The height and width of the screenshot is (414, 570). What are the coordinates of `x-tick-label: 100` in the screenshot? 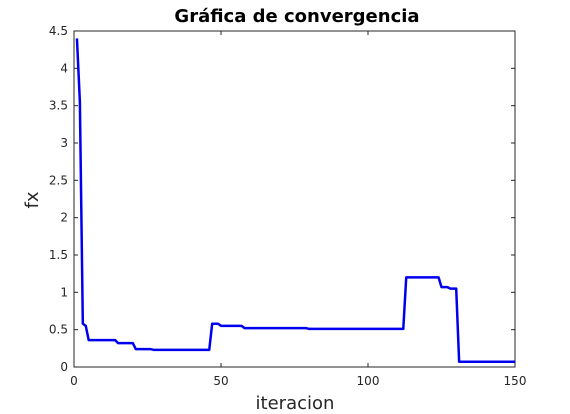 It's located at (368, 381).